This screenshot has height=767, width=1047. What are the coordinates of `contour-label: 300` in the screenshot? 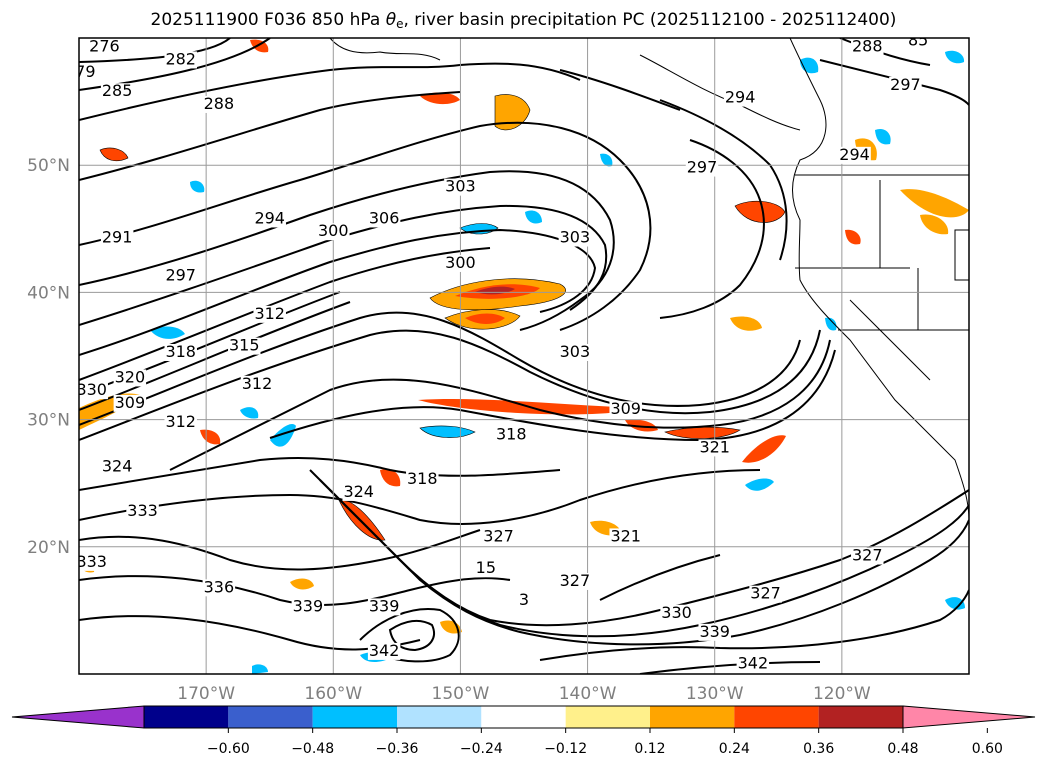 It's located at (333, 230).